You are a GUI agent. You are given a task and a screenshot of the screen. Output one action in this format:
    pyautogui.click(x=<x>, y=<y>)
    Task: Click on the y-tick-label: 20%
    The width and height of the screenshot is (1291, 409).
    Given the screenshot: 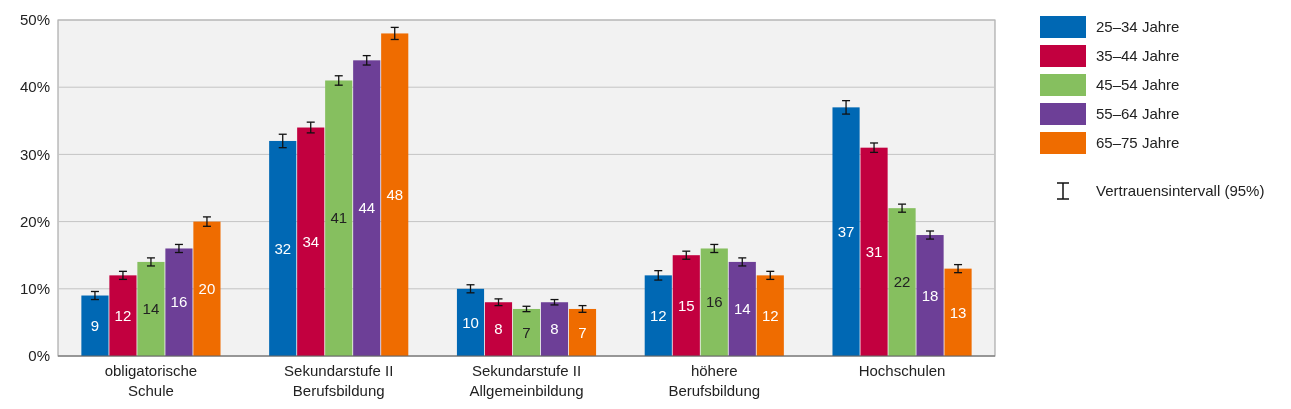 What is the action you would take?
    pyautogui.click(x=34, y=221)
    